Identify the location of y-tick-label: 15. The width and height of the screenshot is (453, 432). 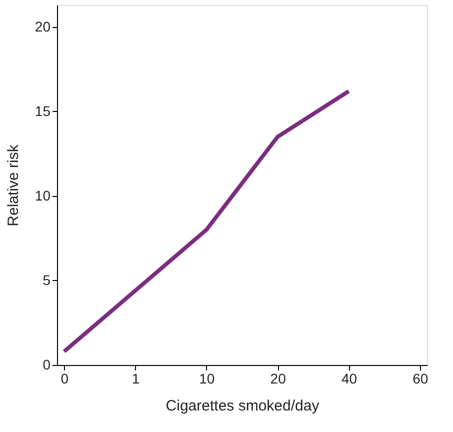
(42, 110).